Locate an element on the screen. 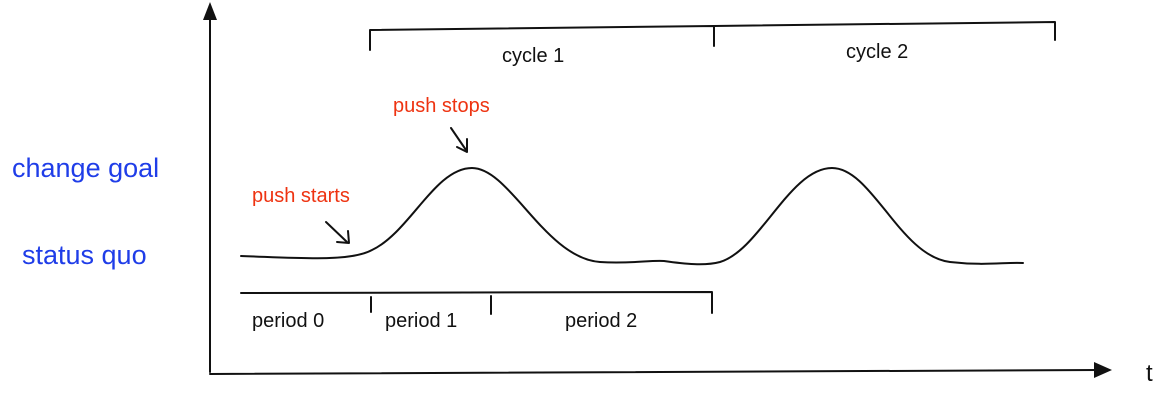 This screenshot has width=1168, height=402. push-stops-label: push stops is located at coordinates (441, 106).